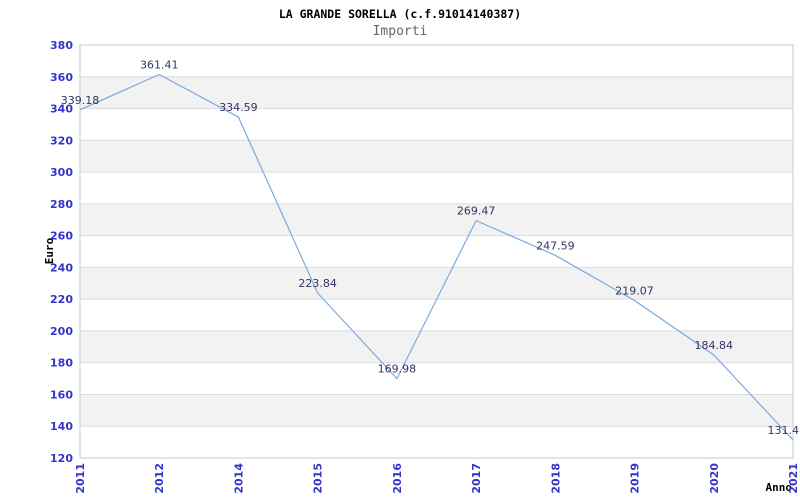  Describe the element at coordinates (397, 478) in the screenshot. I see `x-tick-label: 2016` at that location.